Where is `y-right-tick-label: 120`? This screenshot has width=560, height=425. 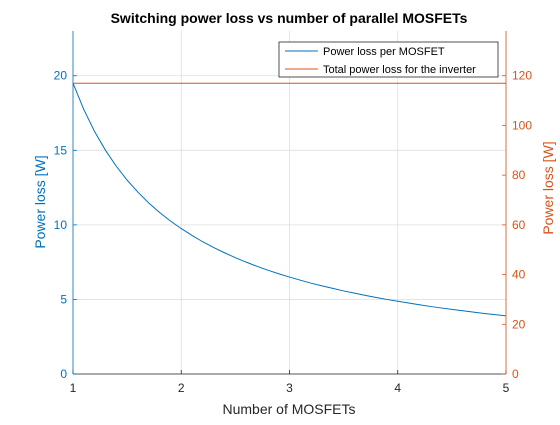
y-right-tick-label: 120 is located at coordinates (522, 76).